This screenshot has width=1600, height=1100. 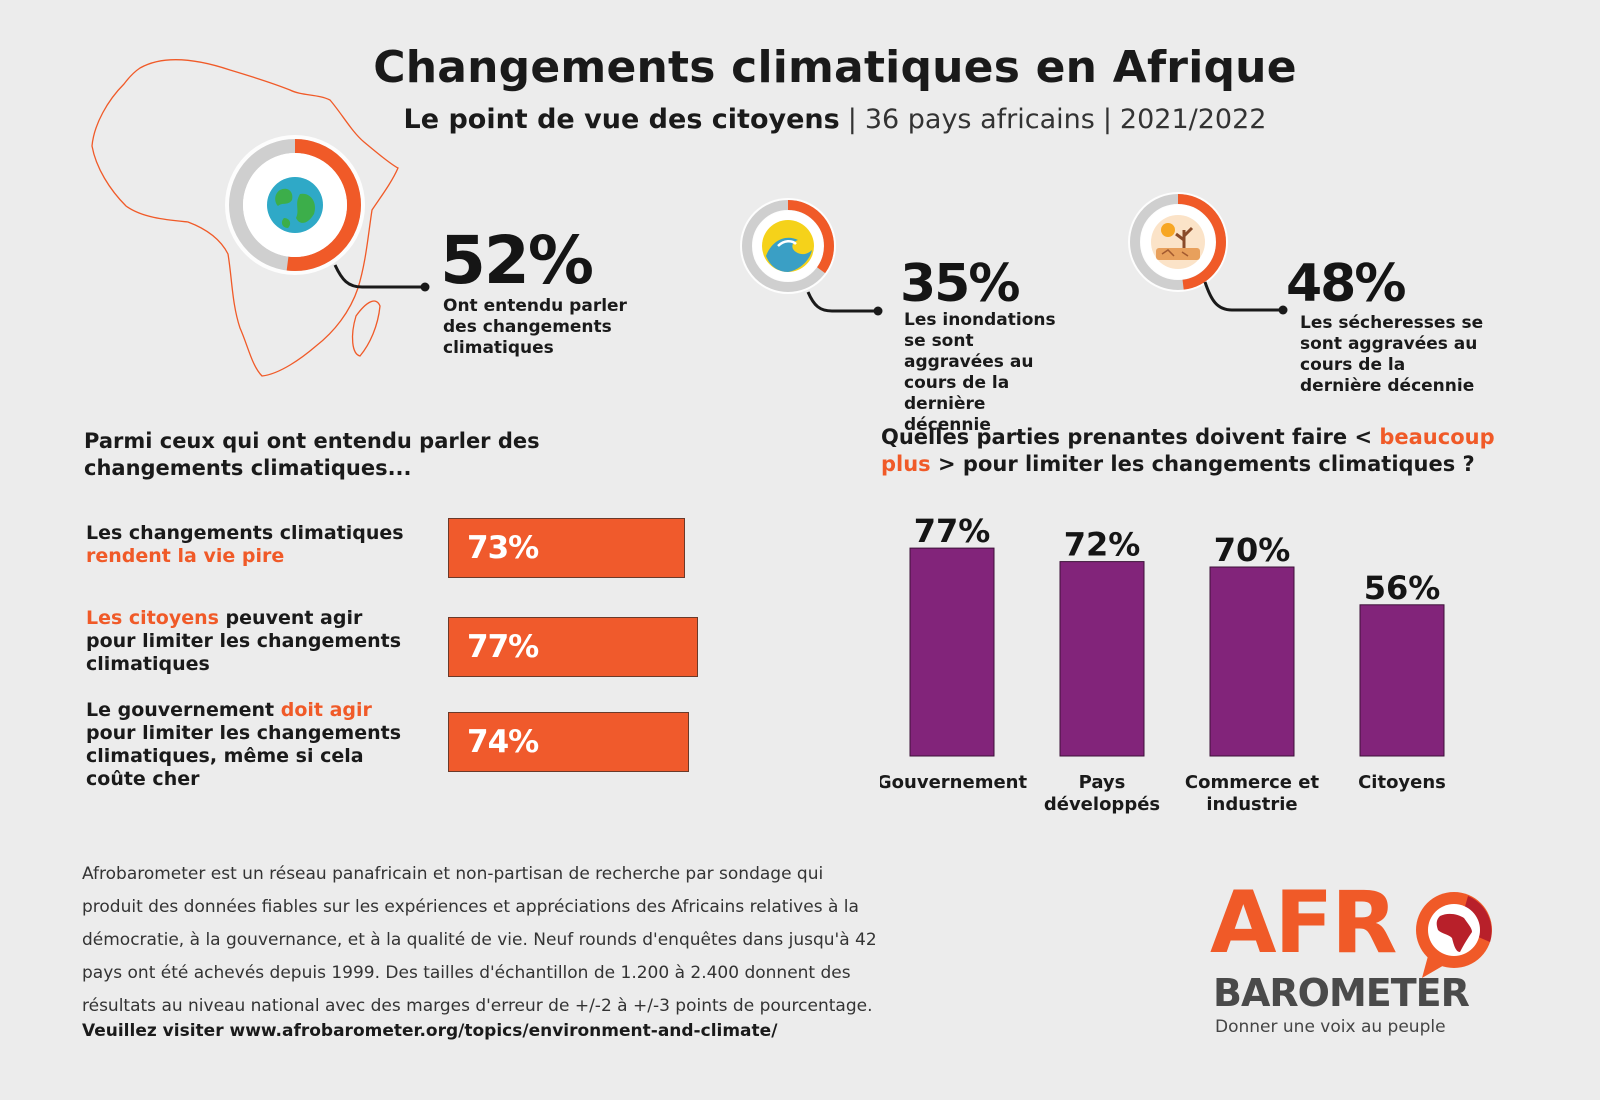 I want to click on column-category-label: Gouvernement, so click(x=953, y=782).